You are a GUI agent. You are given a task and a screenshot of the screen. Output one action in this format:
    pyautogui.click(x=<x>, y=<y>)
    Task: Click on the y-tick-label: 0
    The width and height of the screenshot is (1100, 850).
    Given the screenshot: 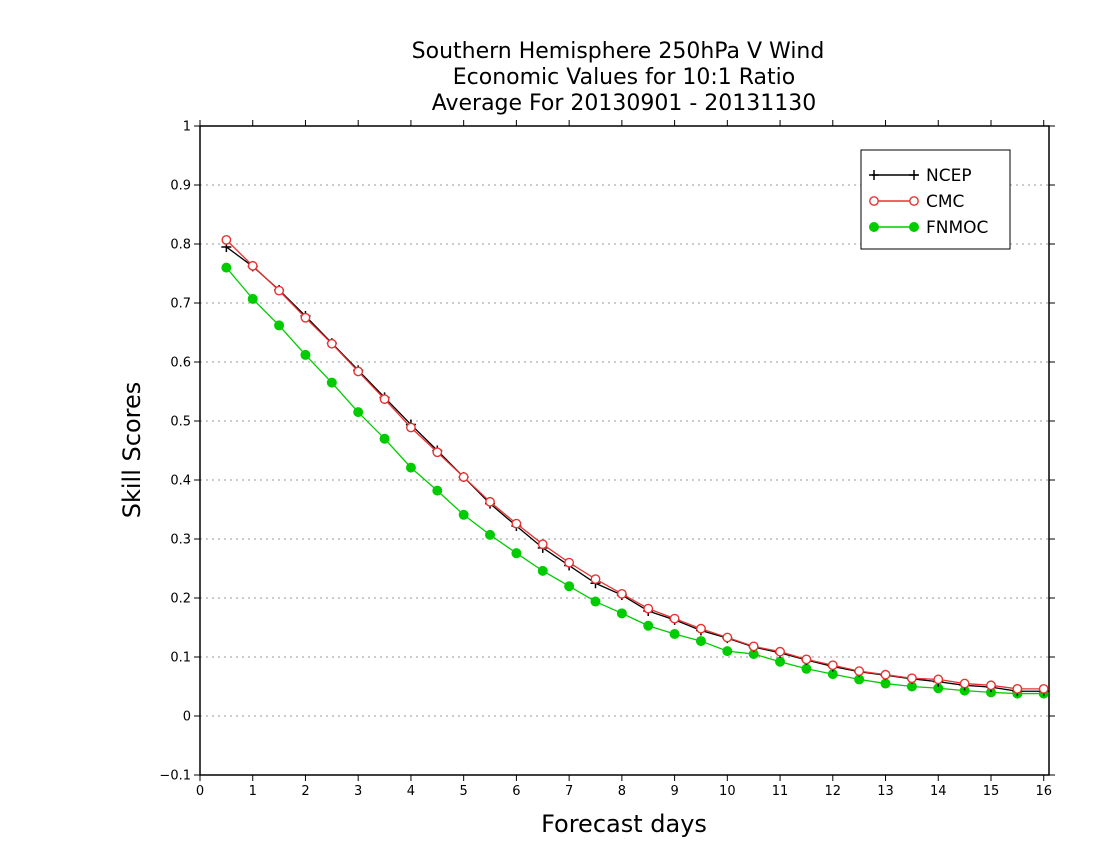 What is the action you would take?
    pyautogui.click(x=187, y=717)
    